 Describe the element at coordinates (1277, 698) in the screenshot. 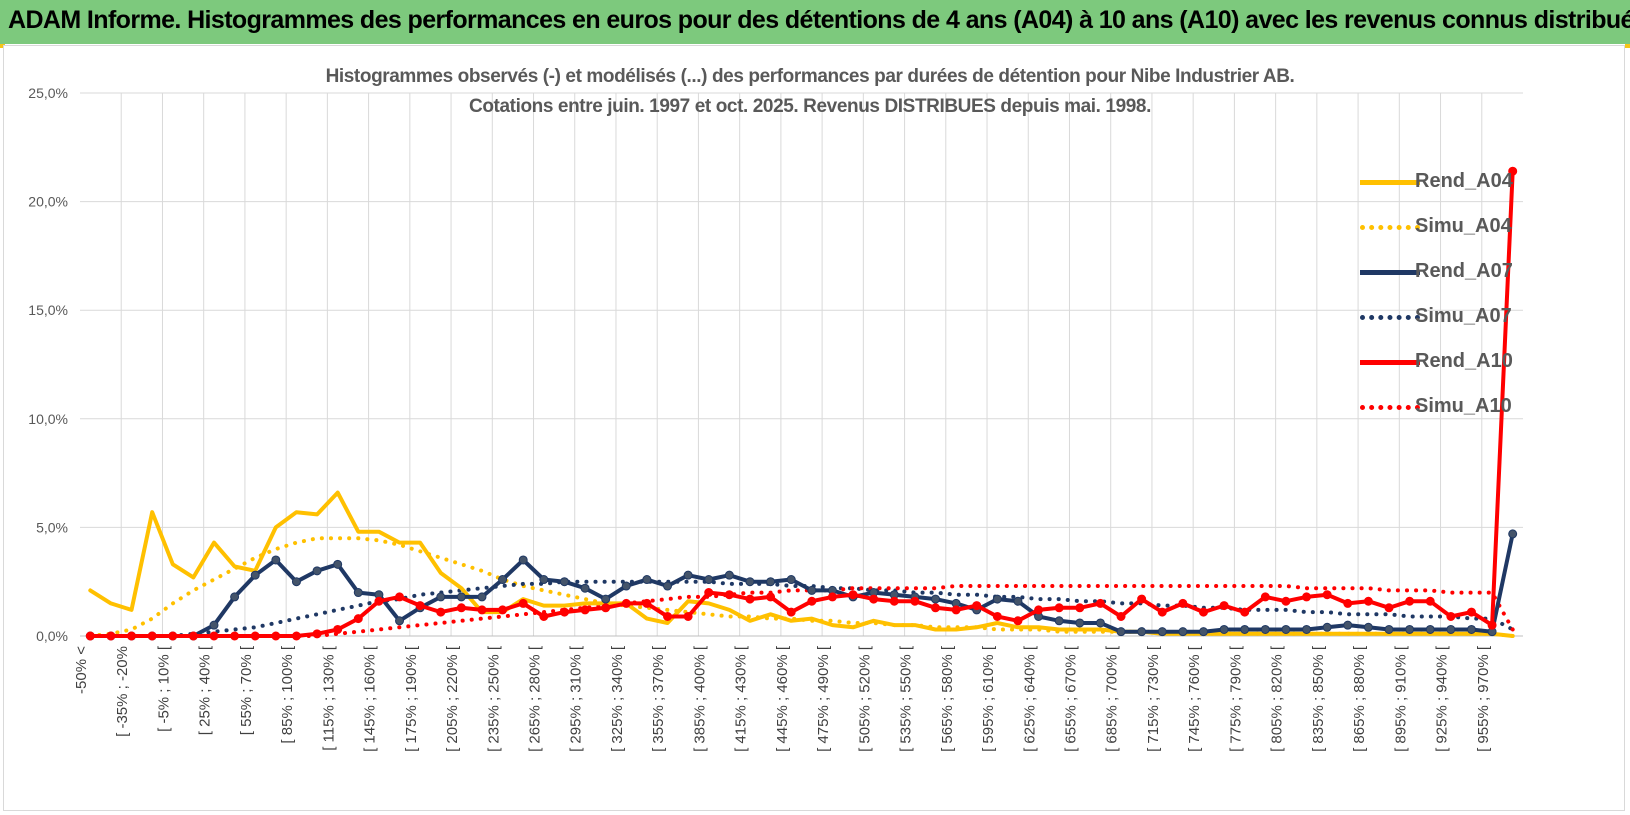

I see `x-tick-label: [ 805% ; 820% [` at that location.